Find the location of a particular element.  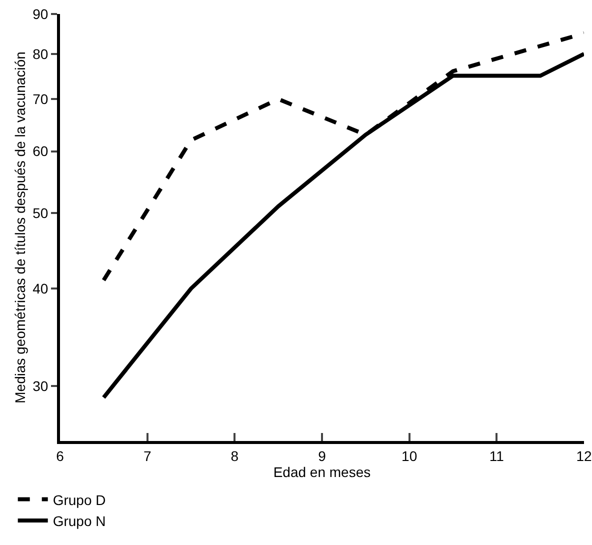

x-tick-label: 12 is located at coordinates (584, 456).